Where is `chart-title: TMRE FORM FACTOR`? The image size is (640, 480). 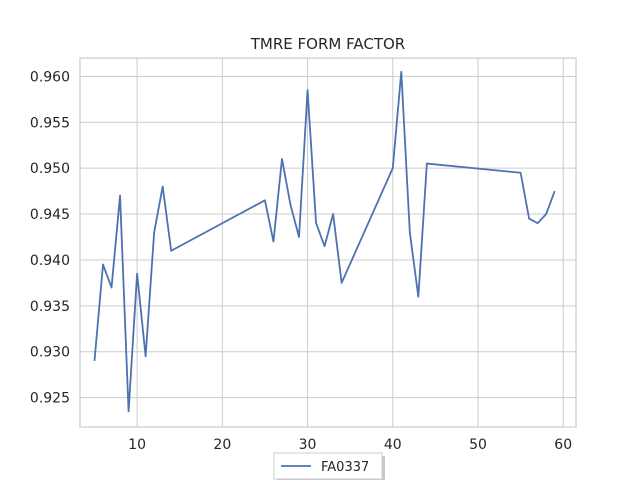 chart-title: TMRE FORM FACTOR is located at coordinates (327, 44).